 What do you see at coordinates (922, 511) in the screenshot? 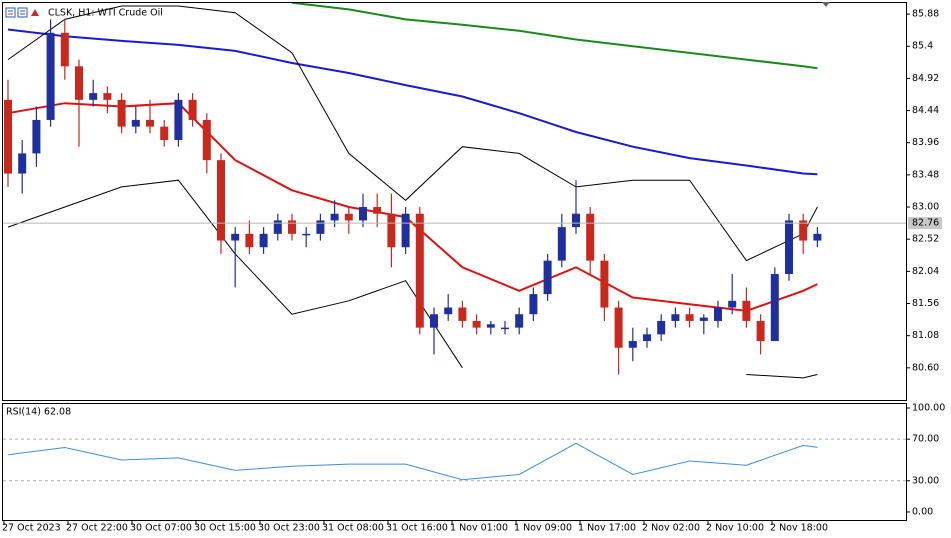
I see `rsi-y-tick-label: 0.00` at bounding box center [922, 511].